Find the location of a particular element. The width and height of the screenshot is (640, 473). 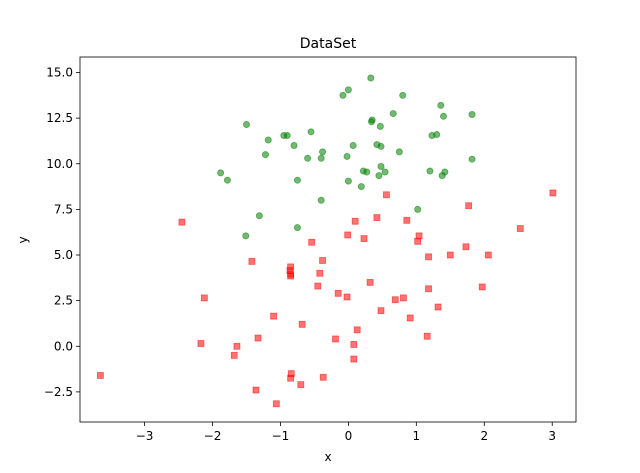

x-axis-label: x is located at coordinates (327, 457).